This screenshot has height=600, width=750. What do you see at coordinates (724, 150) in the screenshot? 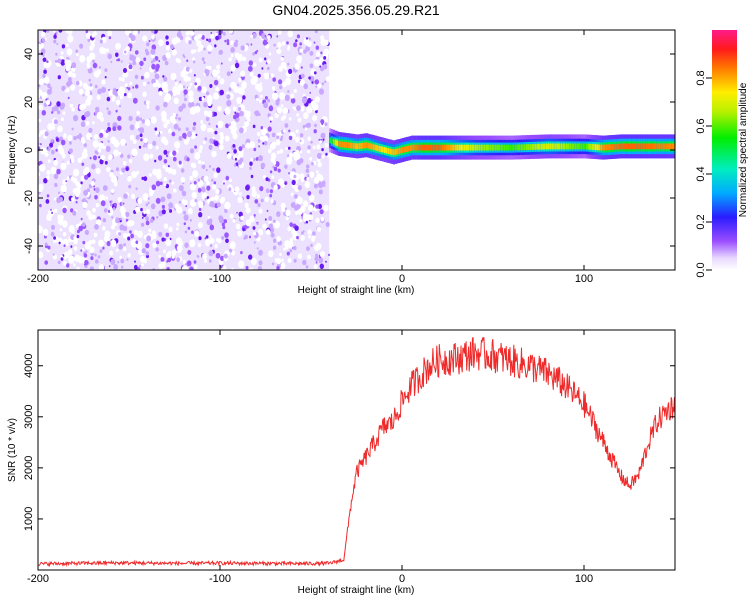
I see `colorbar-bar` at bounding box center [724, 150].